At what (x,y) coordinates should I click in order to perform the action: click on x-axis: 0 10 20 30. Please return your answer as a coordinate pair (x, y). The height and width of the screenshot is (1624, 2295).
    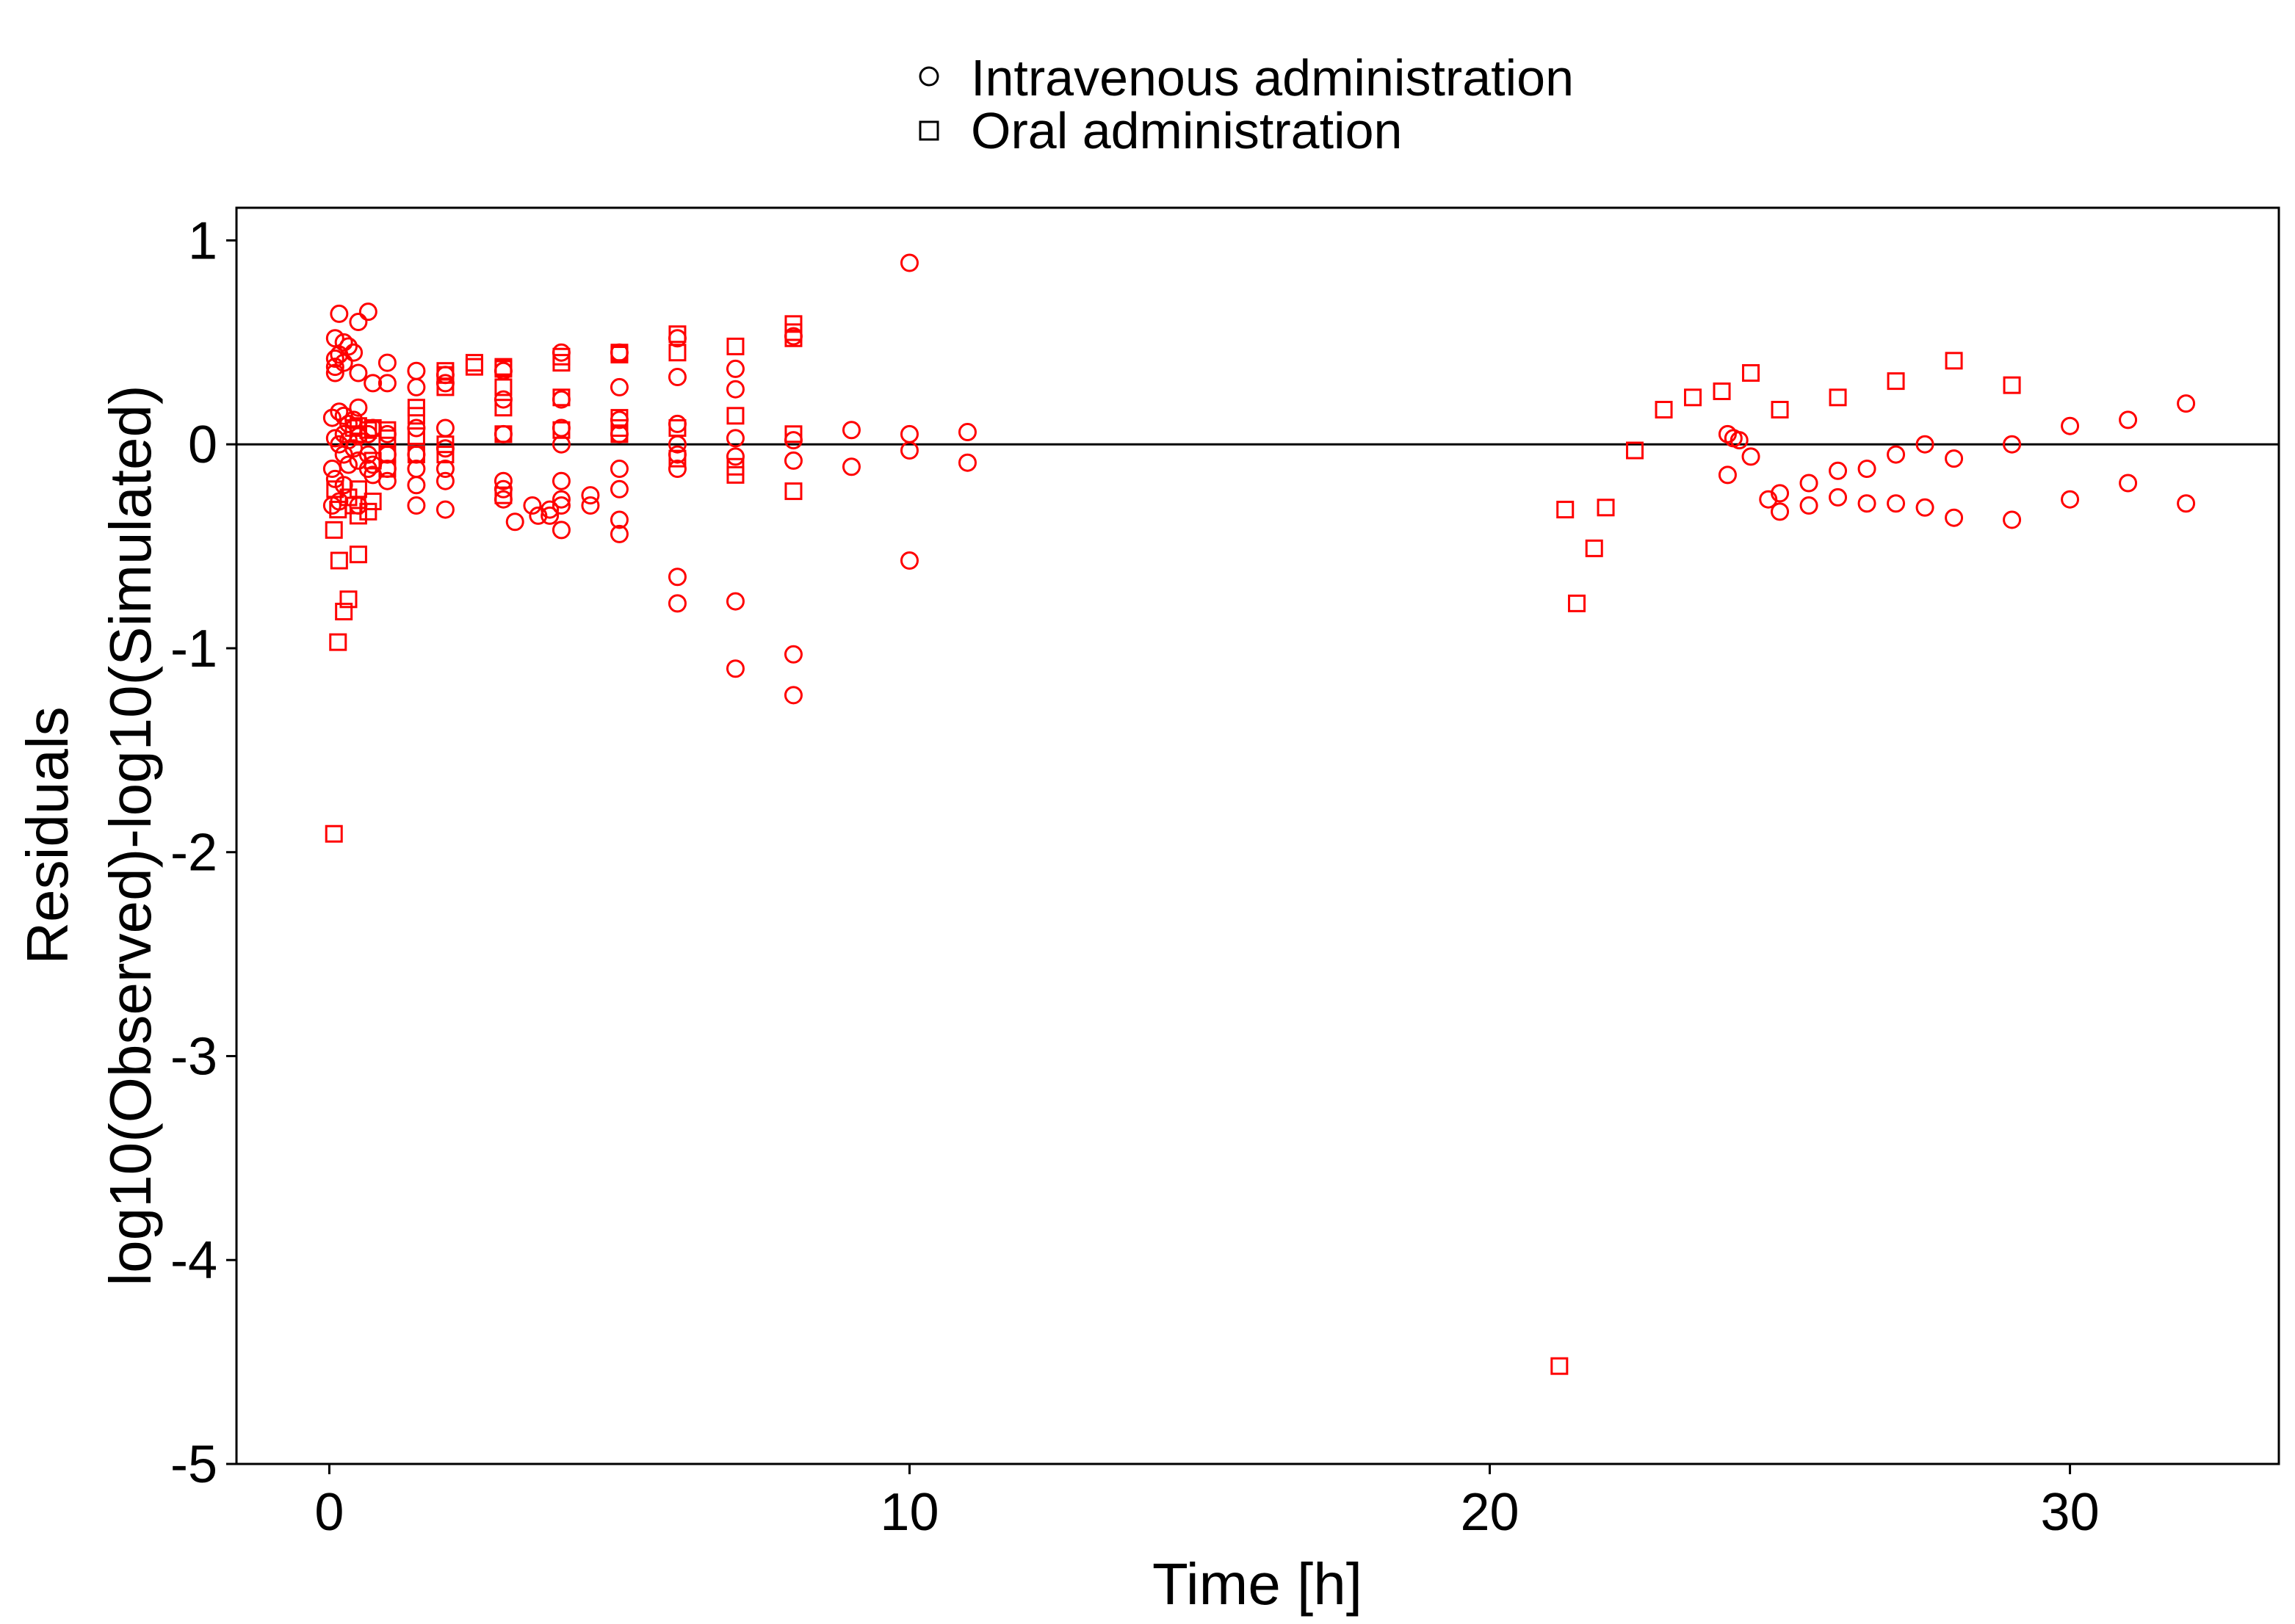
    Looking at the image, I should click on (1207, 1503).